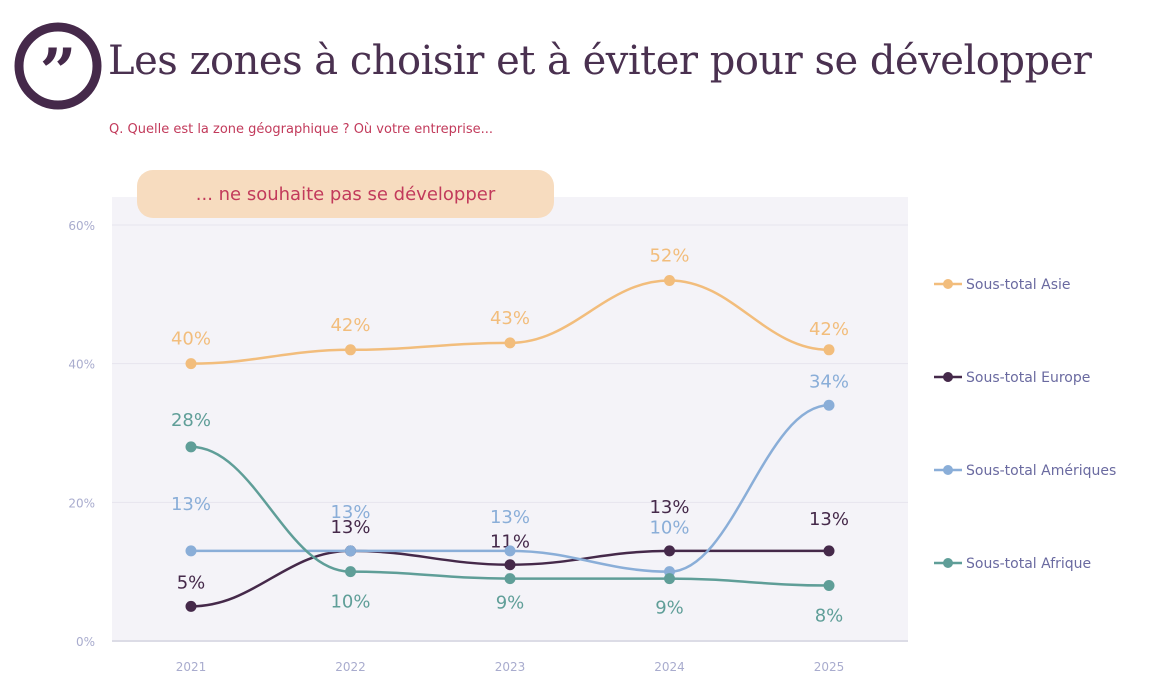  I want to click on x-tick-label: 2024, so click(669, 667).